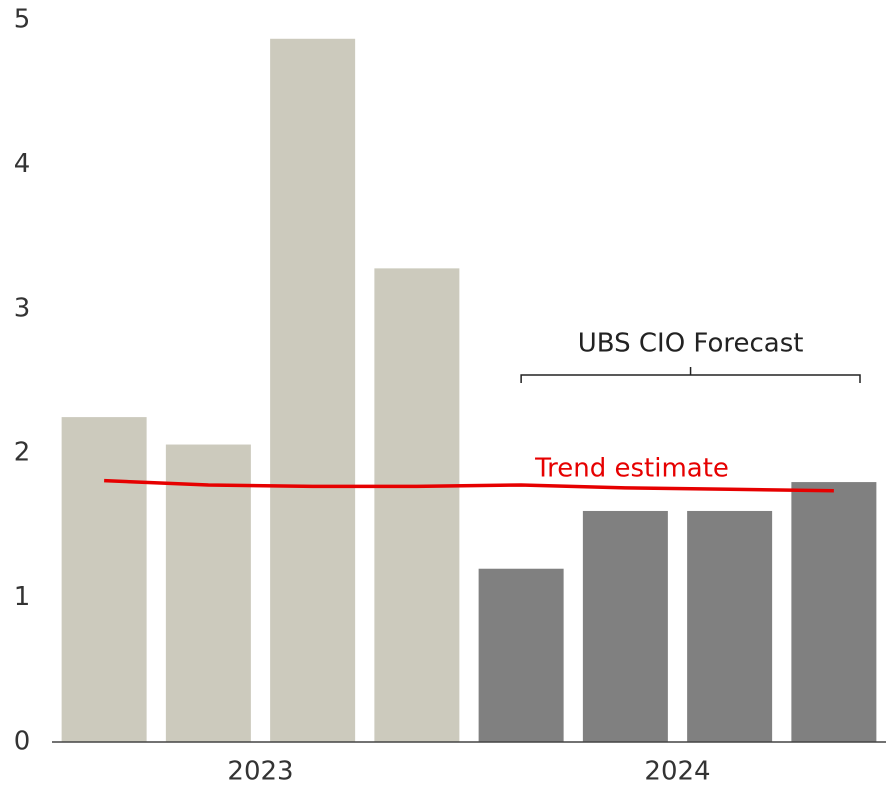 The height and width of the screenshot is (785, 886). What do you see at coordinates (22, 453) in the screenshot?
I see `y-tick-label: 2` at bounding box center [22, 453].